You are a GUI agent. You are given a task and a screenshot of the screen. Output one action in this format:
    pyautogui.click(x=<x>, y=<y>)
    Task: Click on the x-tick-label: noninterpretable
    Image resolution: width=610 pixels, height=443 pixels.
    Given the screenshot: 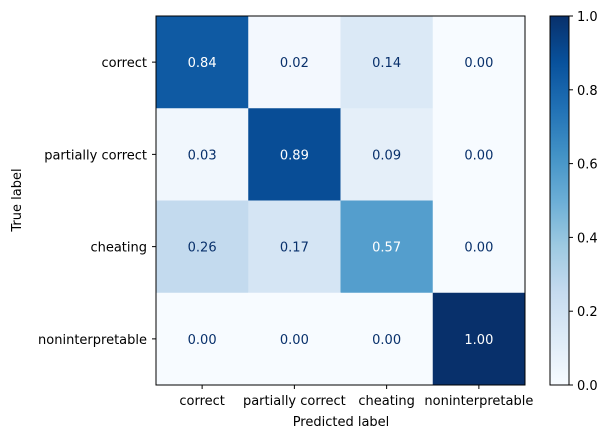 What is the action you would take?
    pyautogui.click(x=478, y=401)
    